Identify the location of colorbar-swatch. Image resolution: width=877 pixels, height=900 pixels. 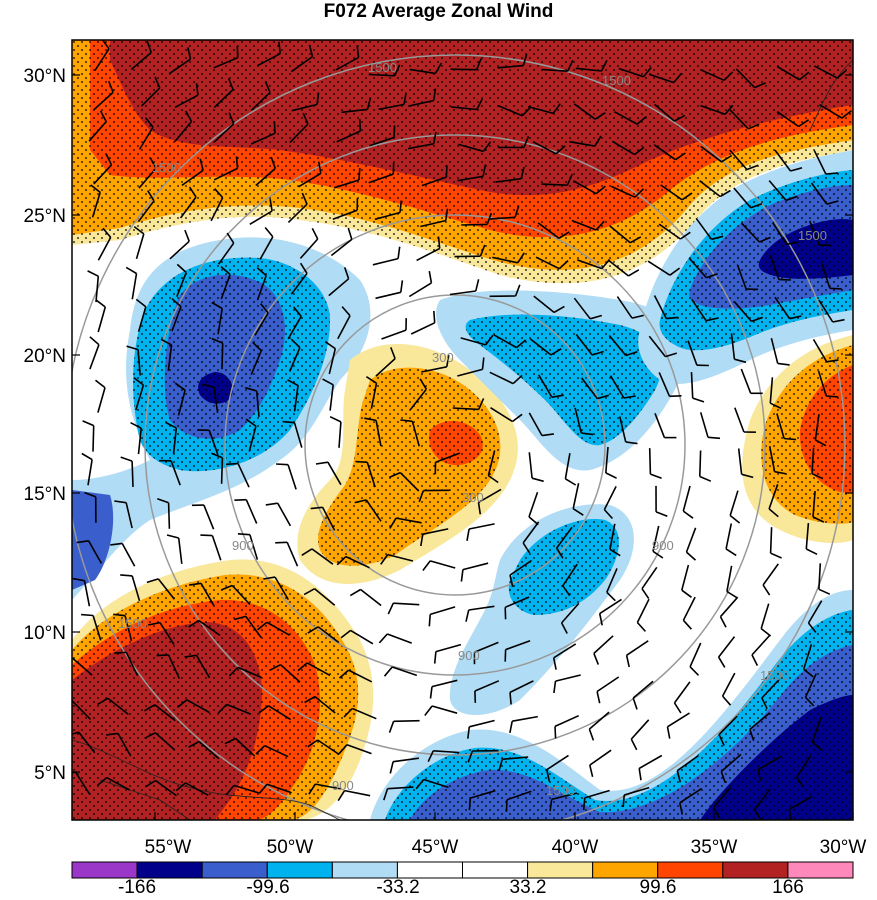
(560, 870).